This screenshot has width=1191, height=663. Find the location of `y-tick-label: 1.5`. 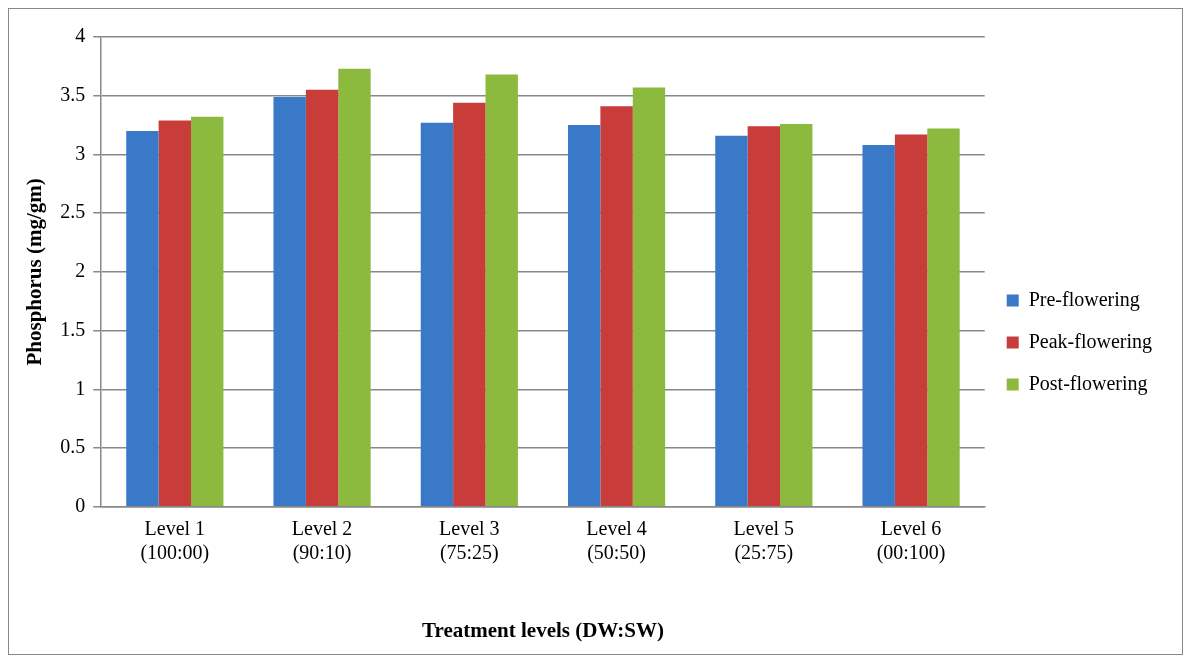

y-tick-label: 1.5 is located at coordinates (73, 328).